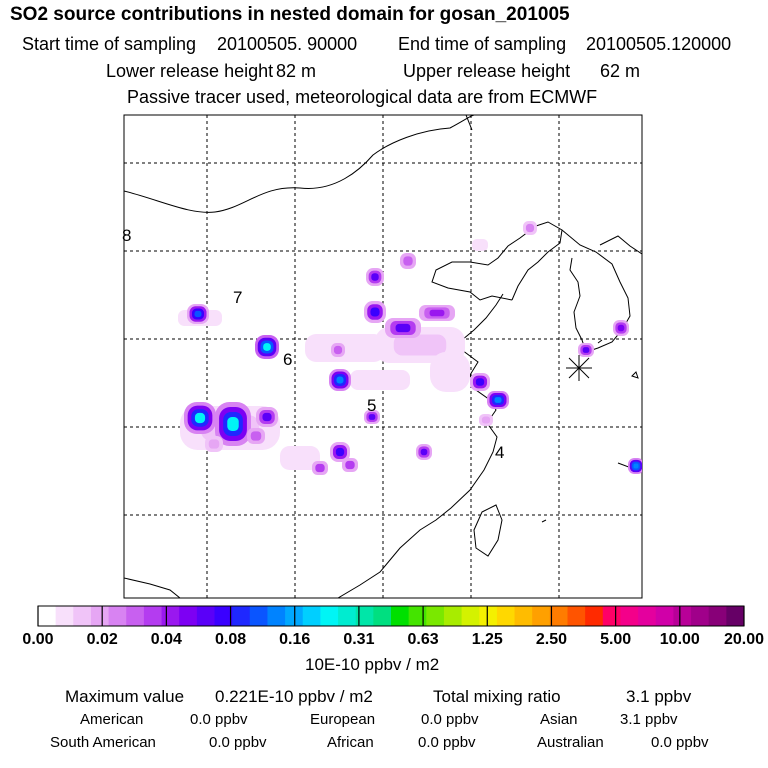 The width and height of the screenshot is (768, 768). I want to click on region-name: European, so click(343, 719).